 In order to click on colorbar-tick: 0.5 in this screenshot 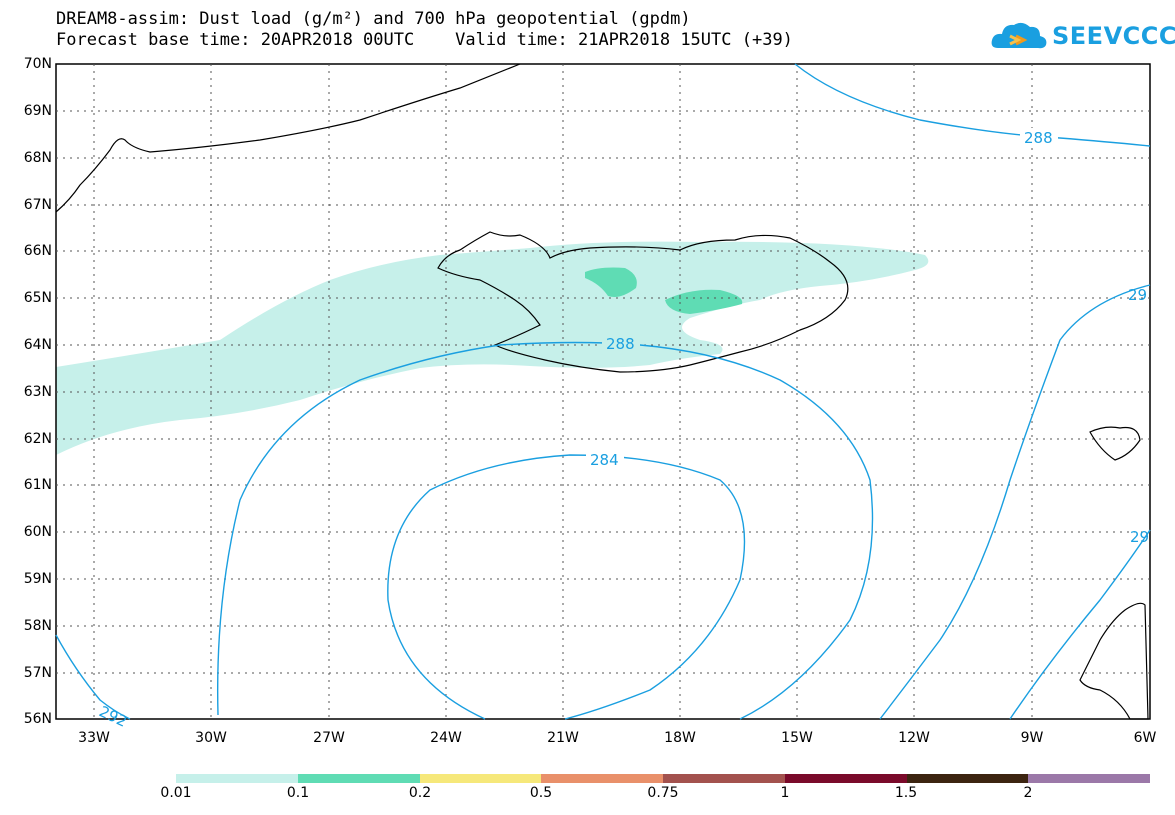, I will do `click(541, 793)`.